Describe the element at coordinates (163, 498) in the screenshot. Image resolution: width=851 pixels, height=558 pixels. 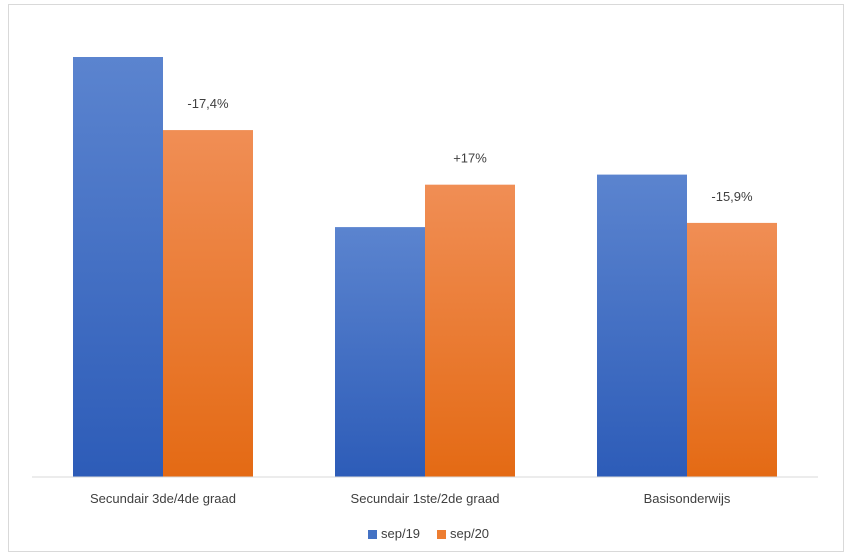
I see `x-tick-label: Secundair 3de/4de graad` at that location.